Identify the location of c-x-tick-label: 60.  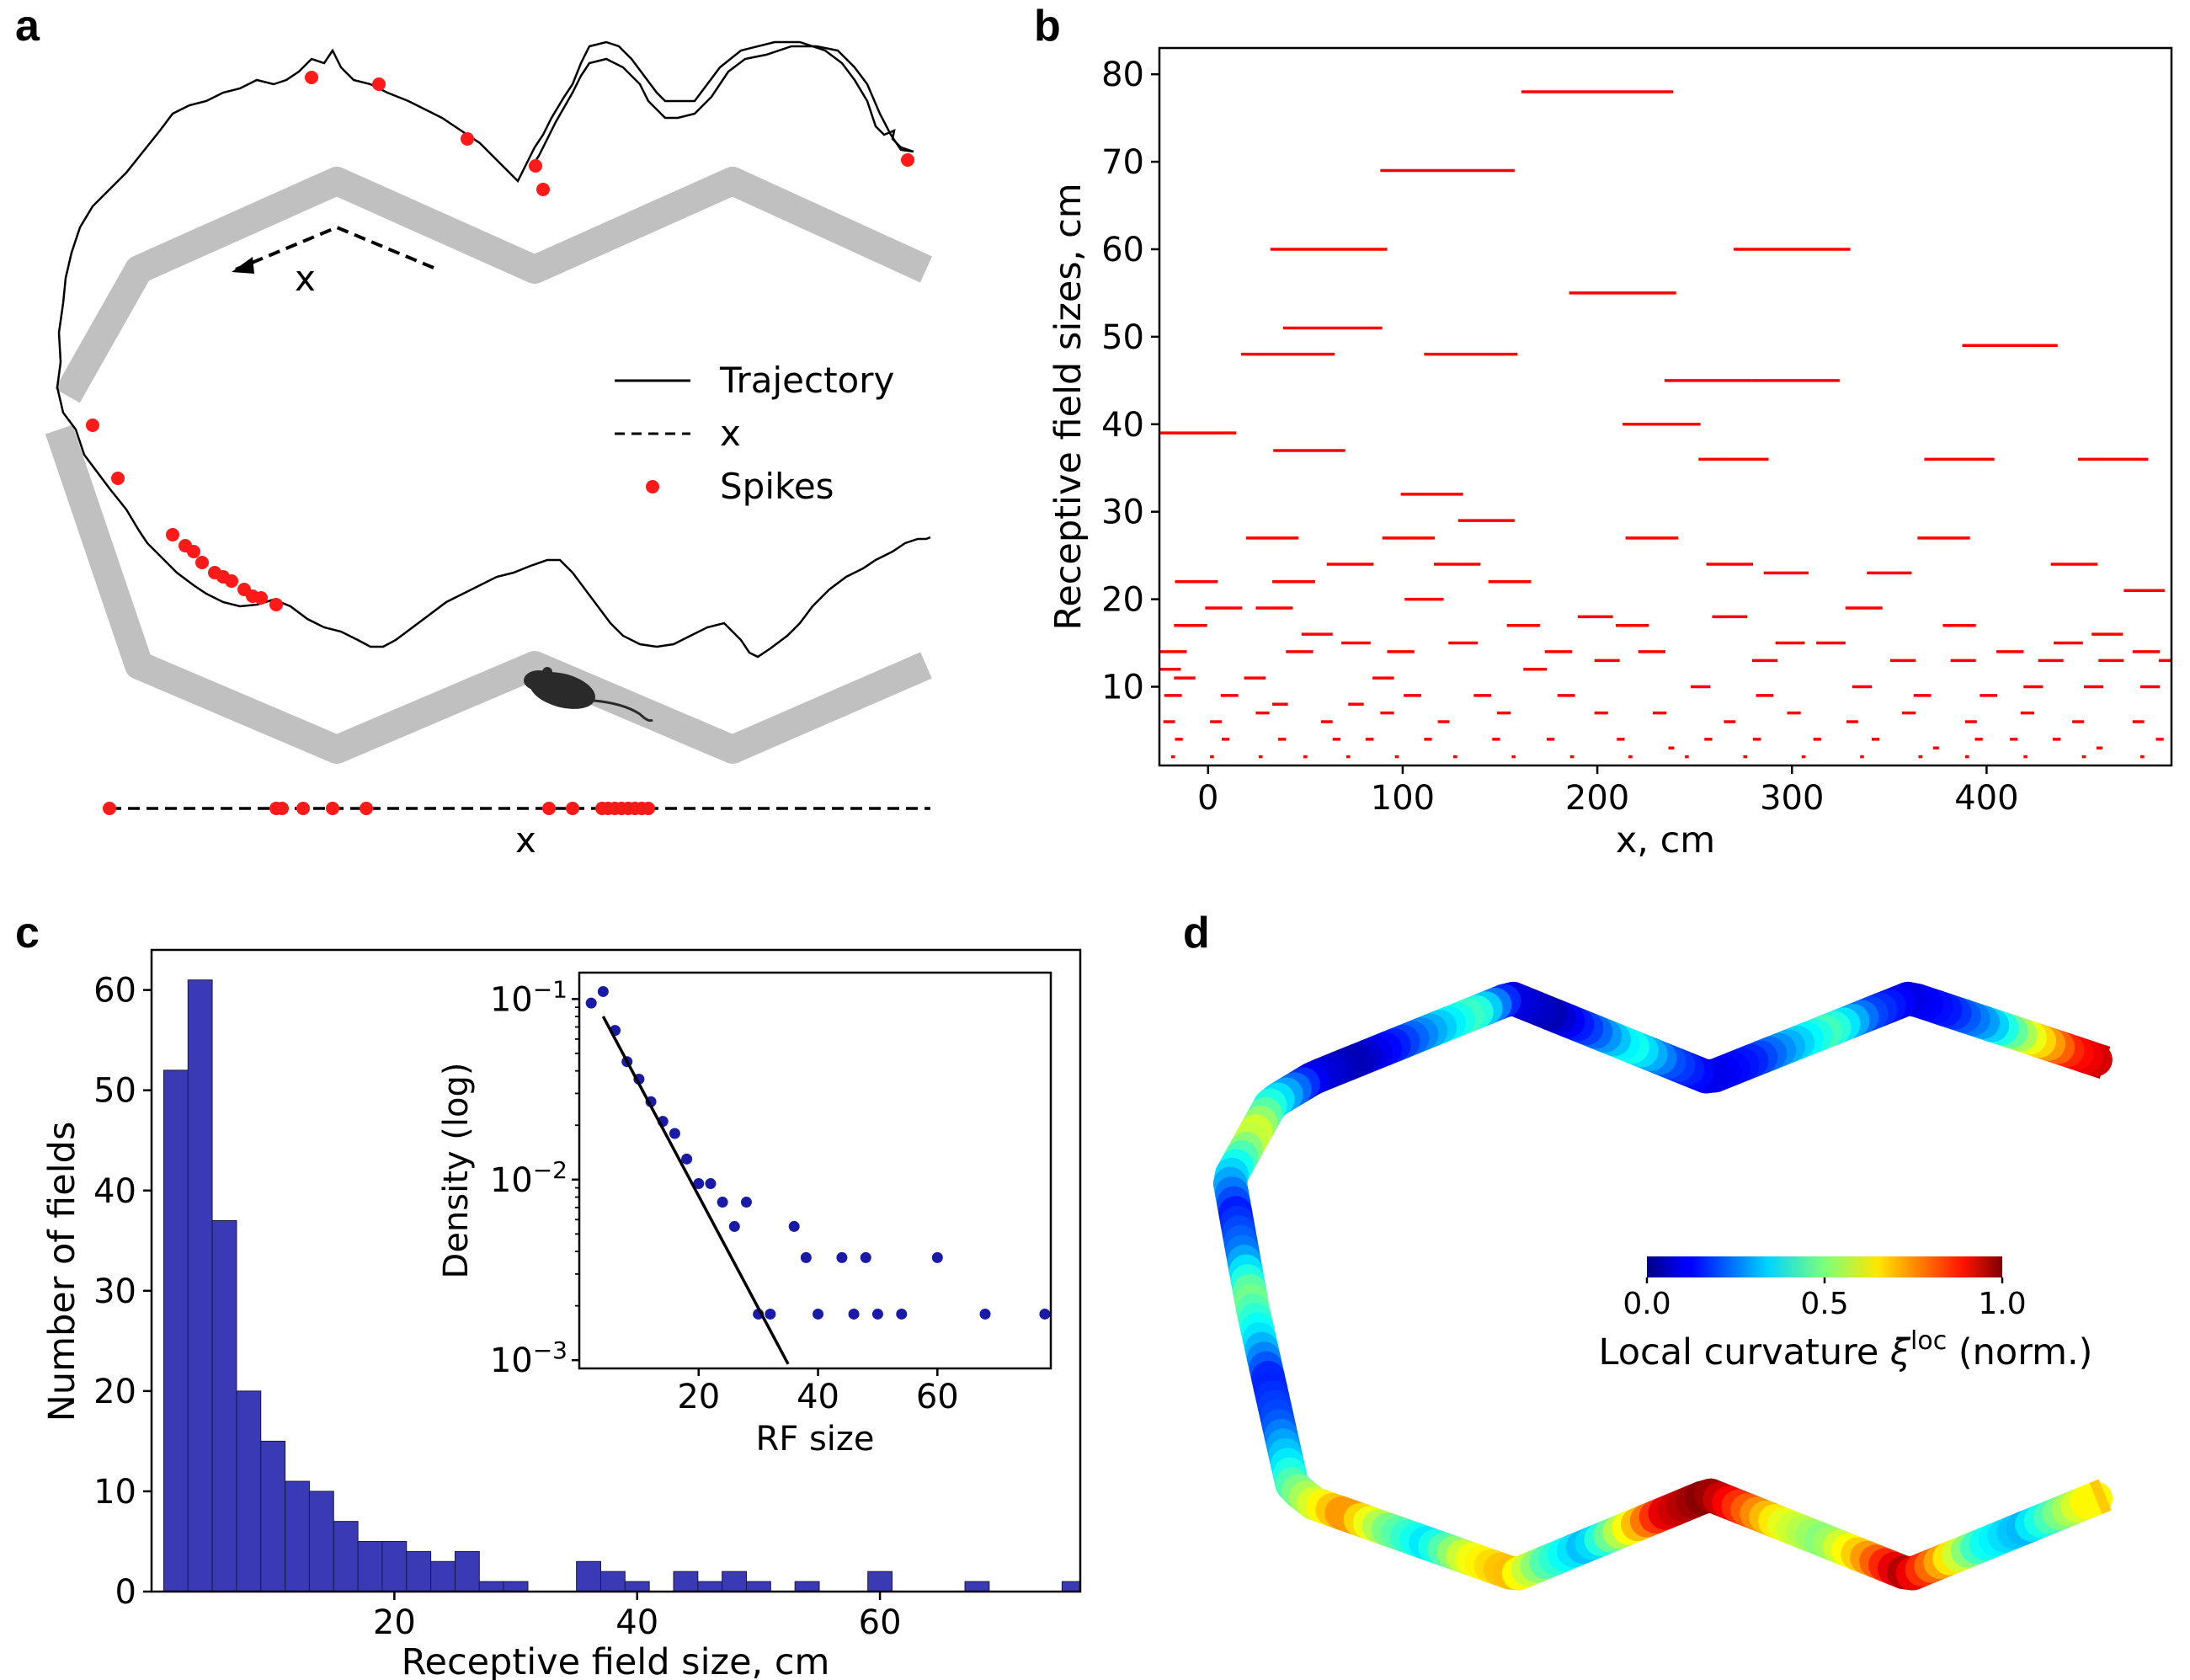
(880, 1622).